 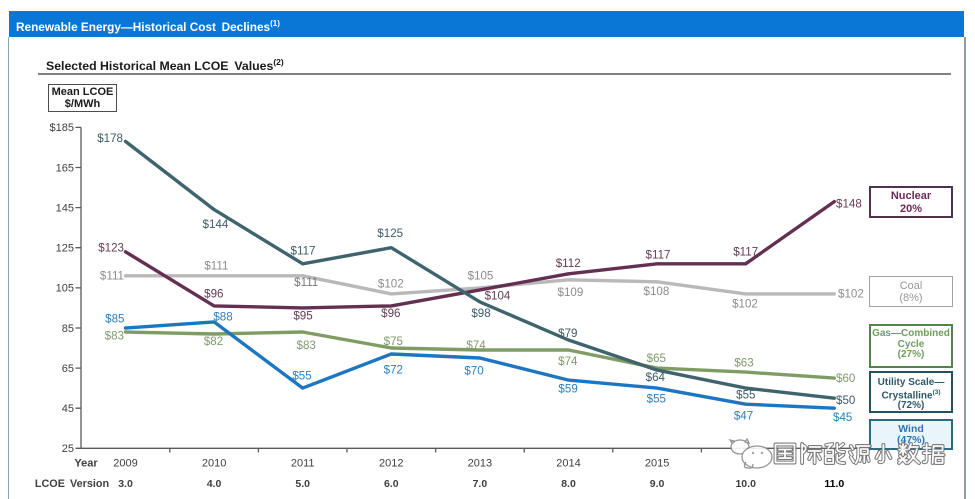 What do you see at coordinates (656, 358) in the screenshot?
I see `svg-text: $65` at bounding box center [656, 358].